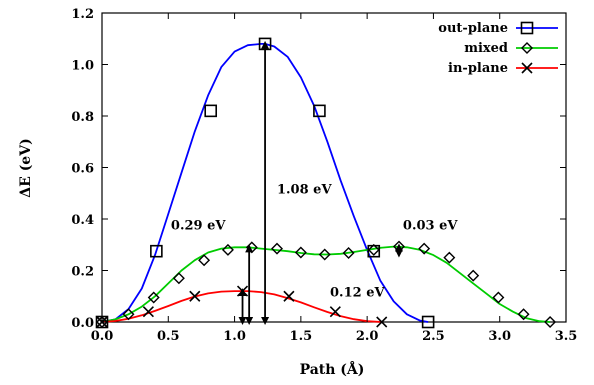  Describe the element at coordinates (332, 369) in the screenshot. I see `x-axis-label: Path (Å)` at that location.